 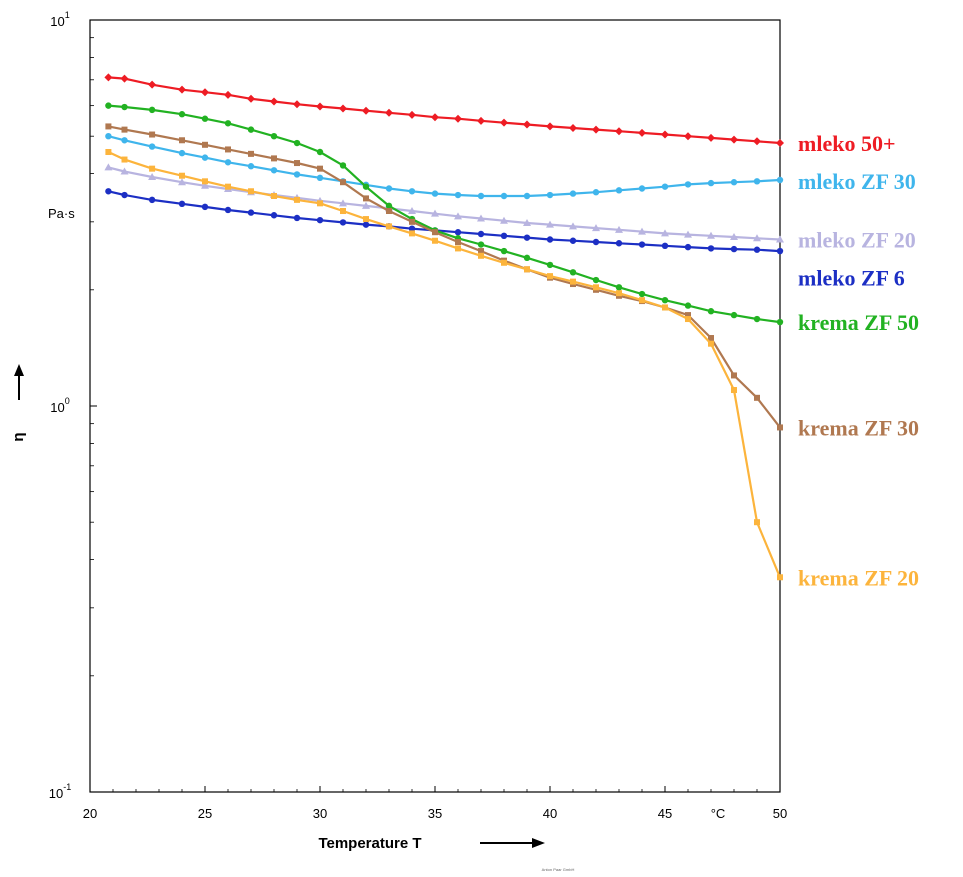 I want to click on x-axis-arrow, so click(x=512, y=843).